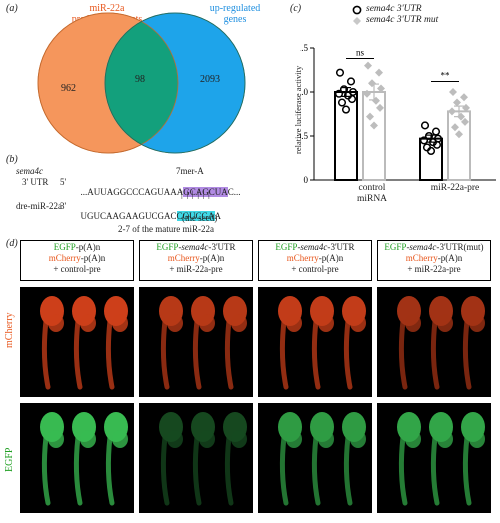 Image resolution: width=500 pixels, height=523 pixels. I want to click on x-category-1: control miRNA, so click(372, 193).